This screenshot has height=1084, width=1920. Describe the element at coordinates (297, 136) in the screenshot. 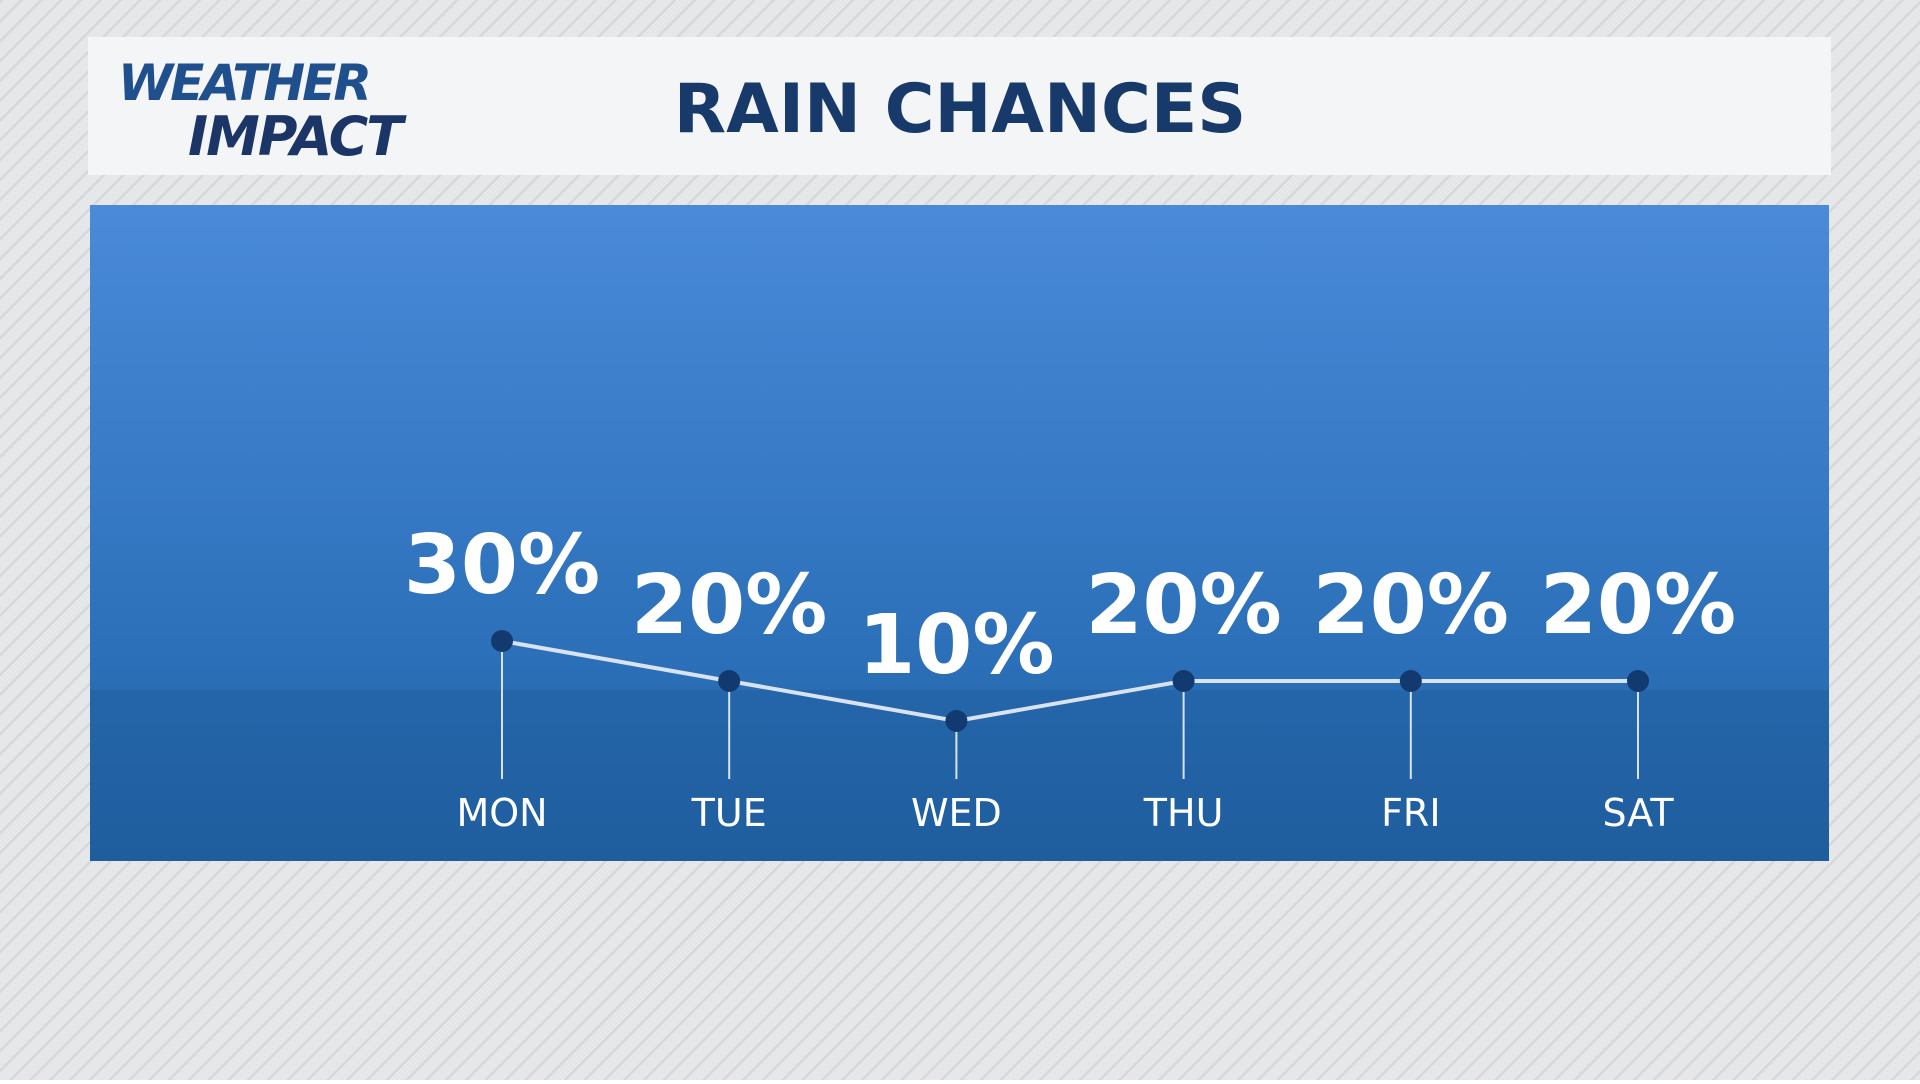

I see `logo-bottom: IMPACT` at that location.